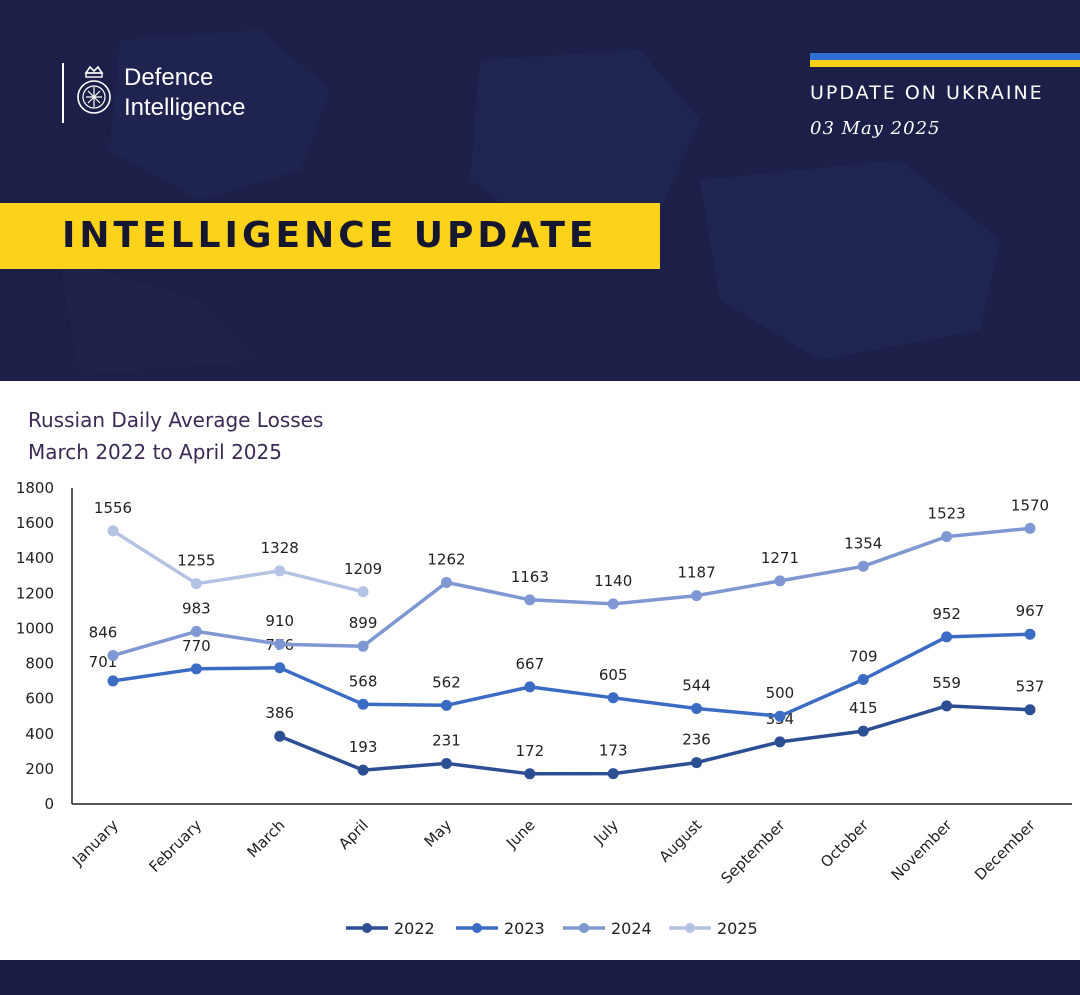  What do you see at coordinates (103, 632) in the screenshot?
I see `data-label-2024: 846` at bounding box center [103, 632].